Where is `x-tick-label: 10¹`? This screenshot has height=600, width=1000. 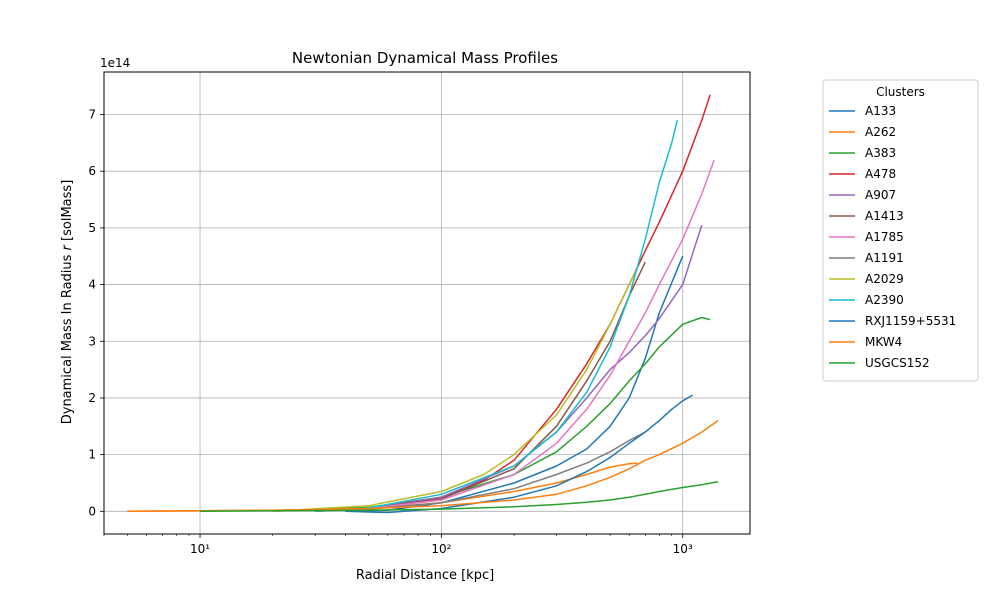 x-tick-label: 10¹ is located at coordinates (200, 549).